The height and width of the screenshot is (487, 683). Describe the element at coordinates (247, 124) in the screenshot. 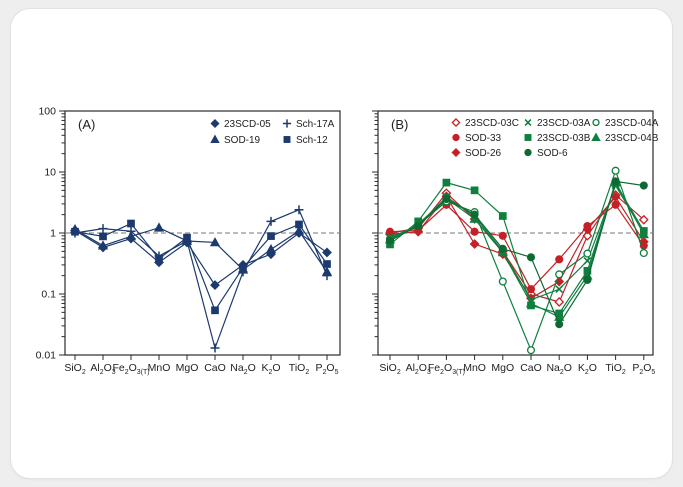

I see `legend-label: 23SCD-05` at that location.